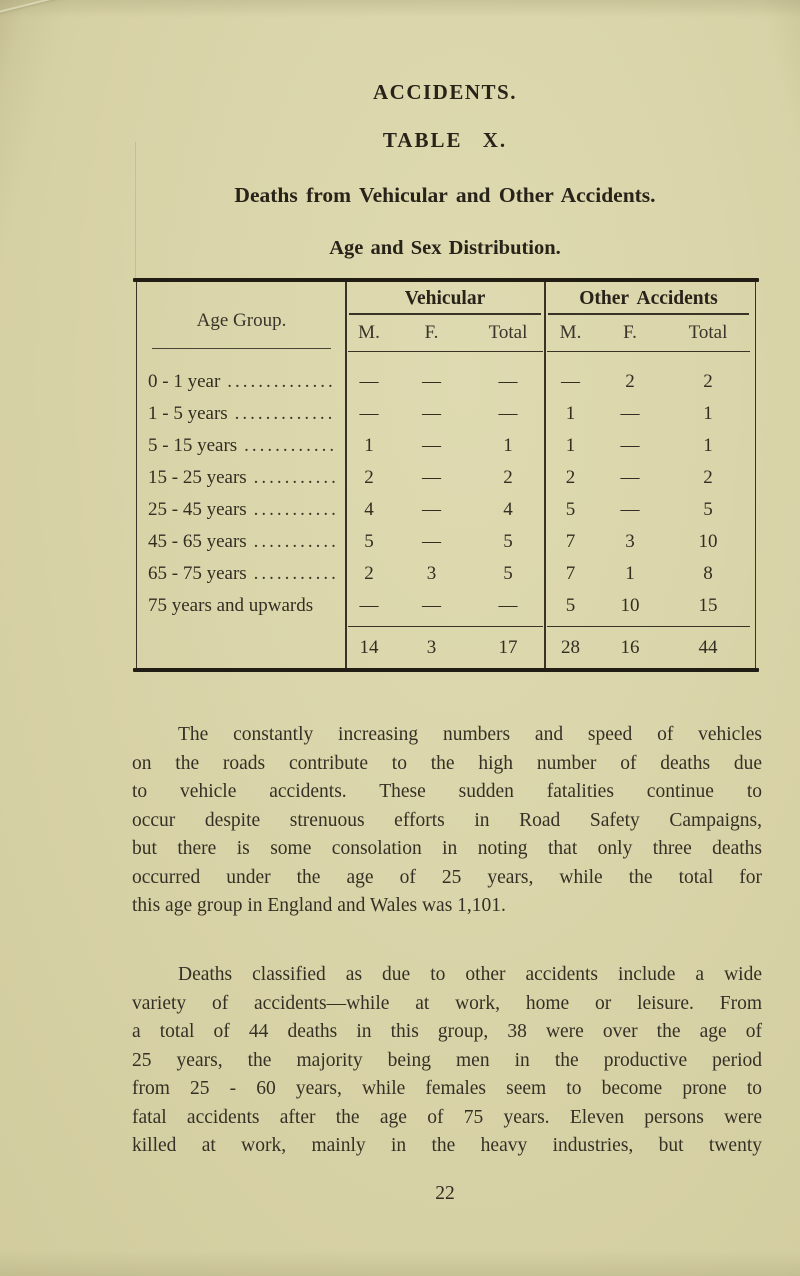 The height and width of the screenshot is (1276, 800). Describe the element at coordinates (445, 298) in the screenshot. I see `column-group-vehicular: Vehicular` at that location.